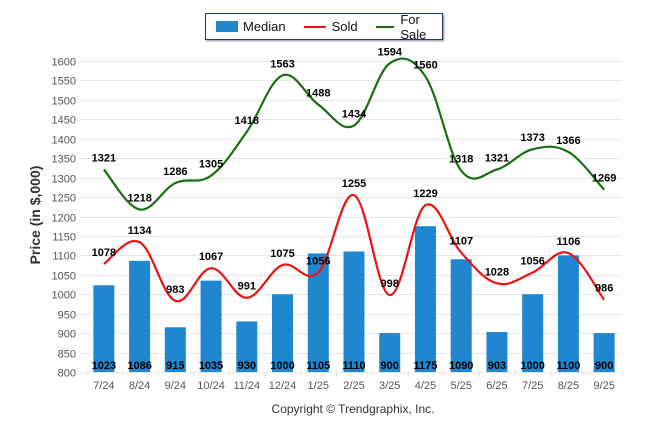 This screenshot has height=434, width=646. Describe the element at coordinates (461, 366) in the screenshot. I see `median-bar-label: 1090` at that location.